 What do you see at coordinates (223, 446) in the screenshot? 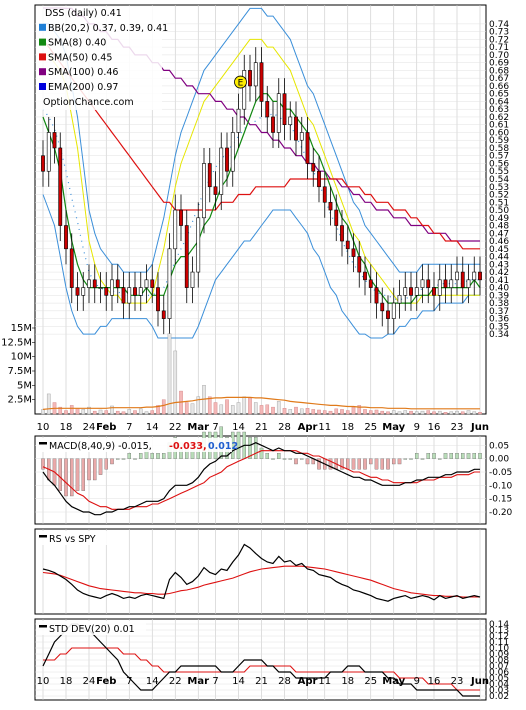
I see `macd-value-positive: 0.012` at bounding box center [223, 446].